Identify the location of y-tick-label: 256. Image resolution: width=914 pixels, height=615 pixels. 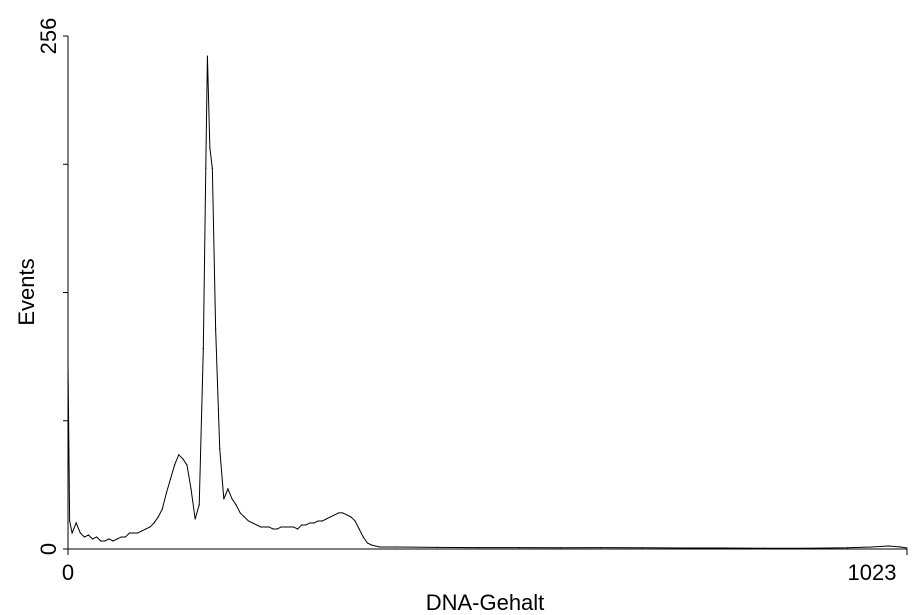
(48, 36).